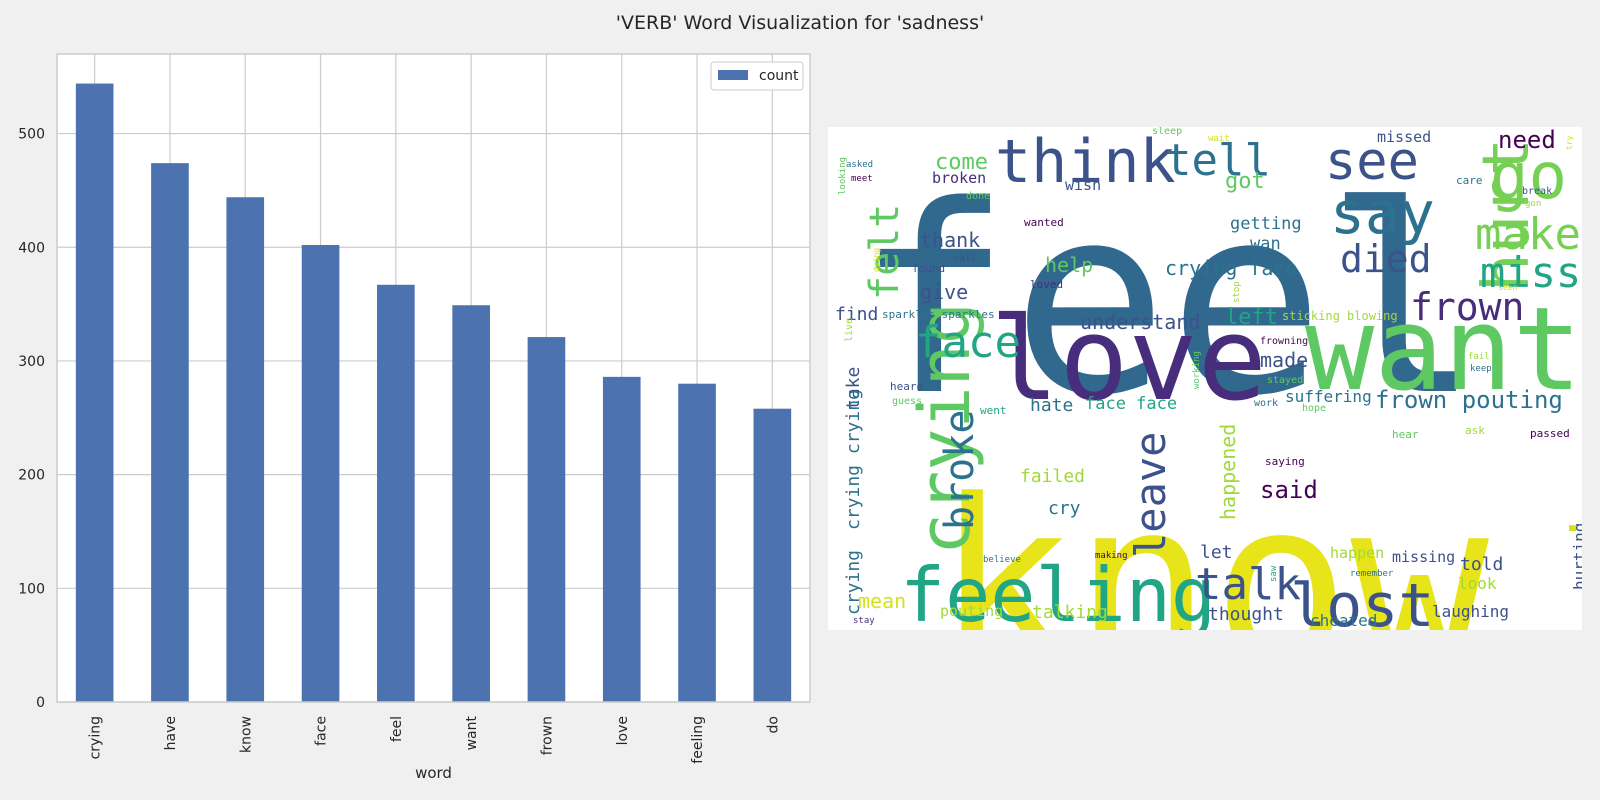 The height and width of the screenshot is (800, 1600). I want to click on y-tick-label: 100, so click(31, 589).